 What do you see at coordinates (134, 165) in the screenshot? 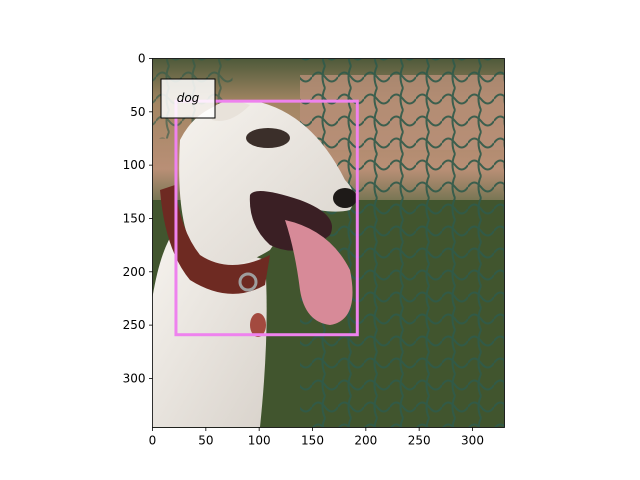
I see `y-tick-label: 100` at bounding box center [134, 165].